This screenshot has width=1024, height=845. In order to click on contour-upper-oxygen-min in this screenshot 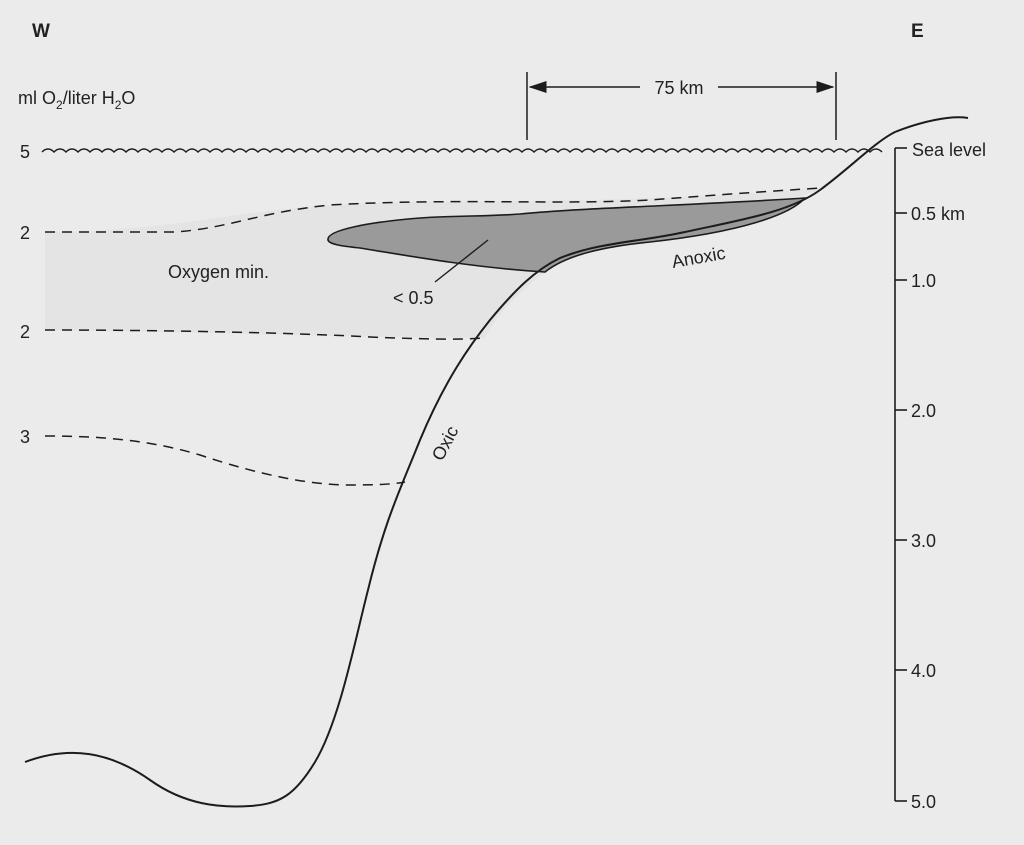, I will do `click(433, 210)`.